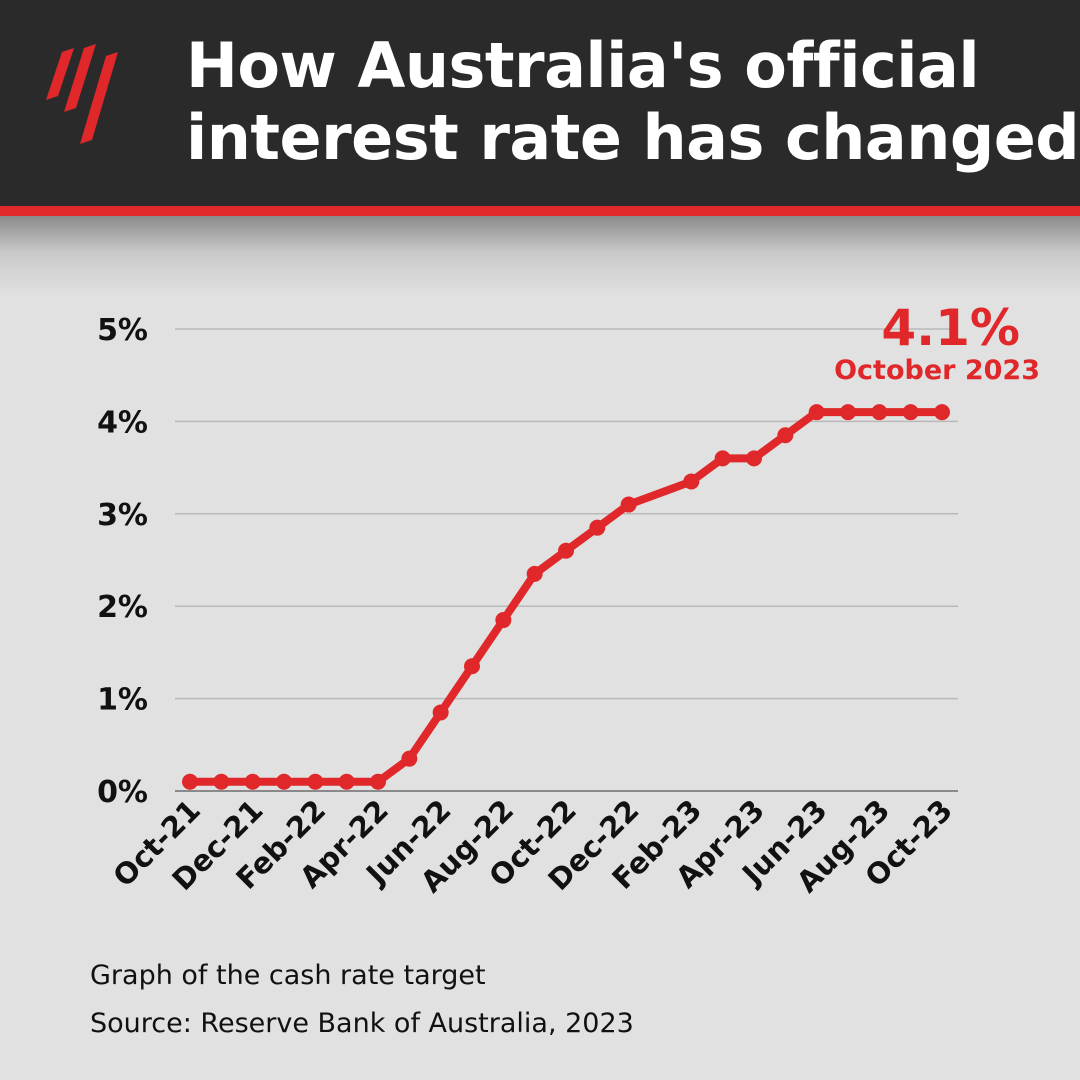 This screenshot has width=1080, height=1080. What do you see at coordinates (540, 256) in the screenshot?
I see `header-shadow` at bounding box center [540, 256].